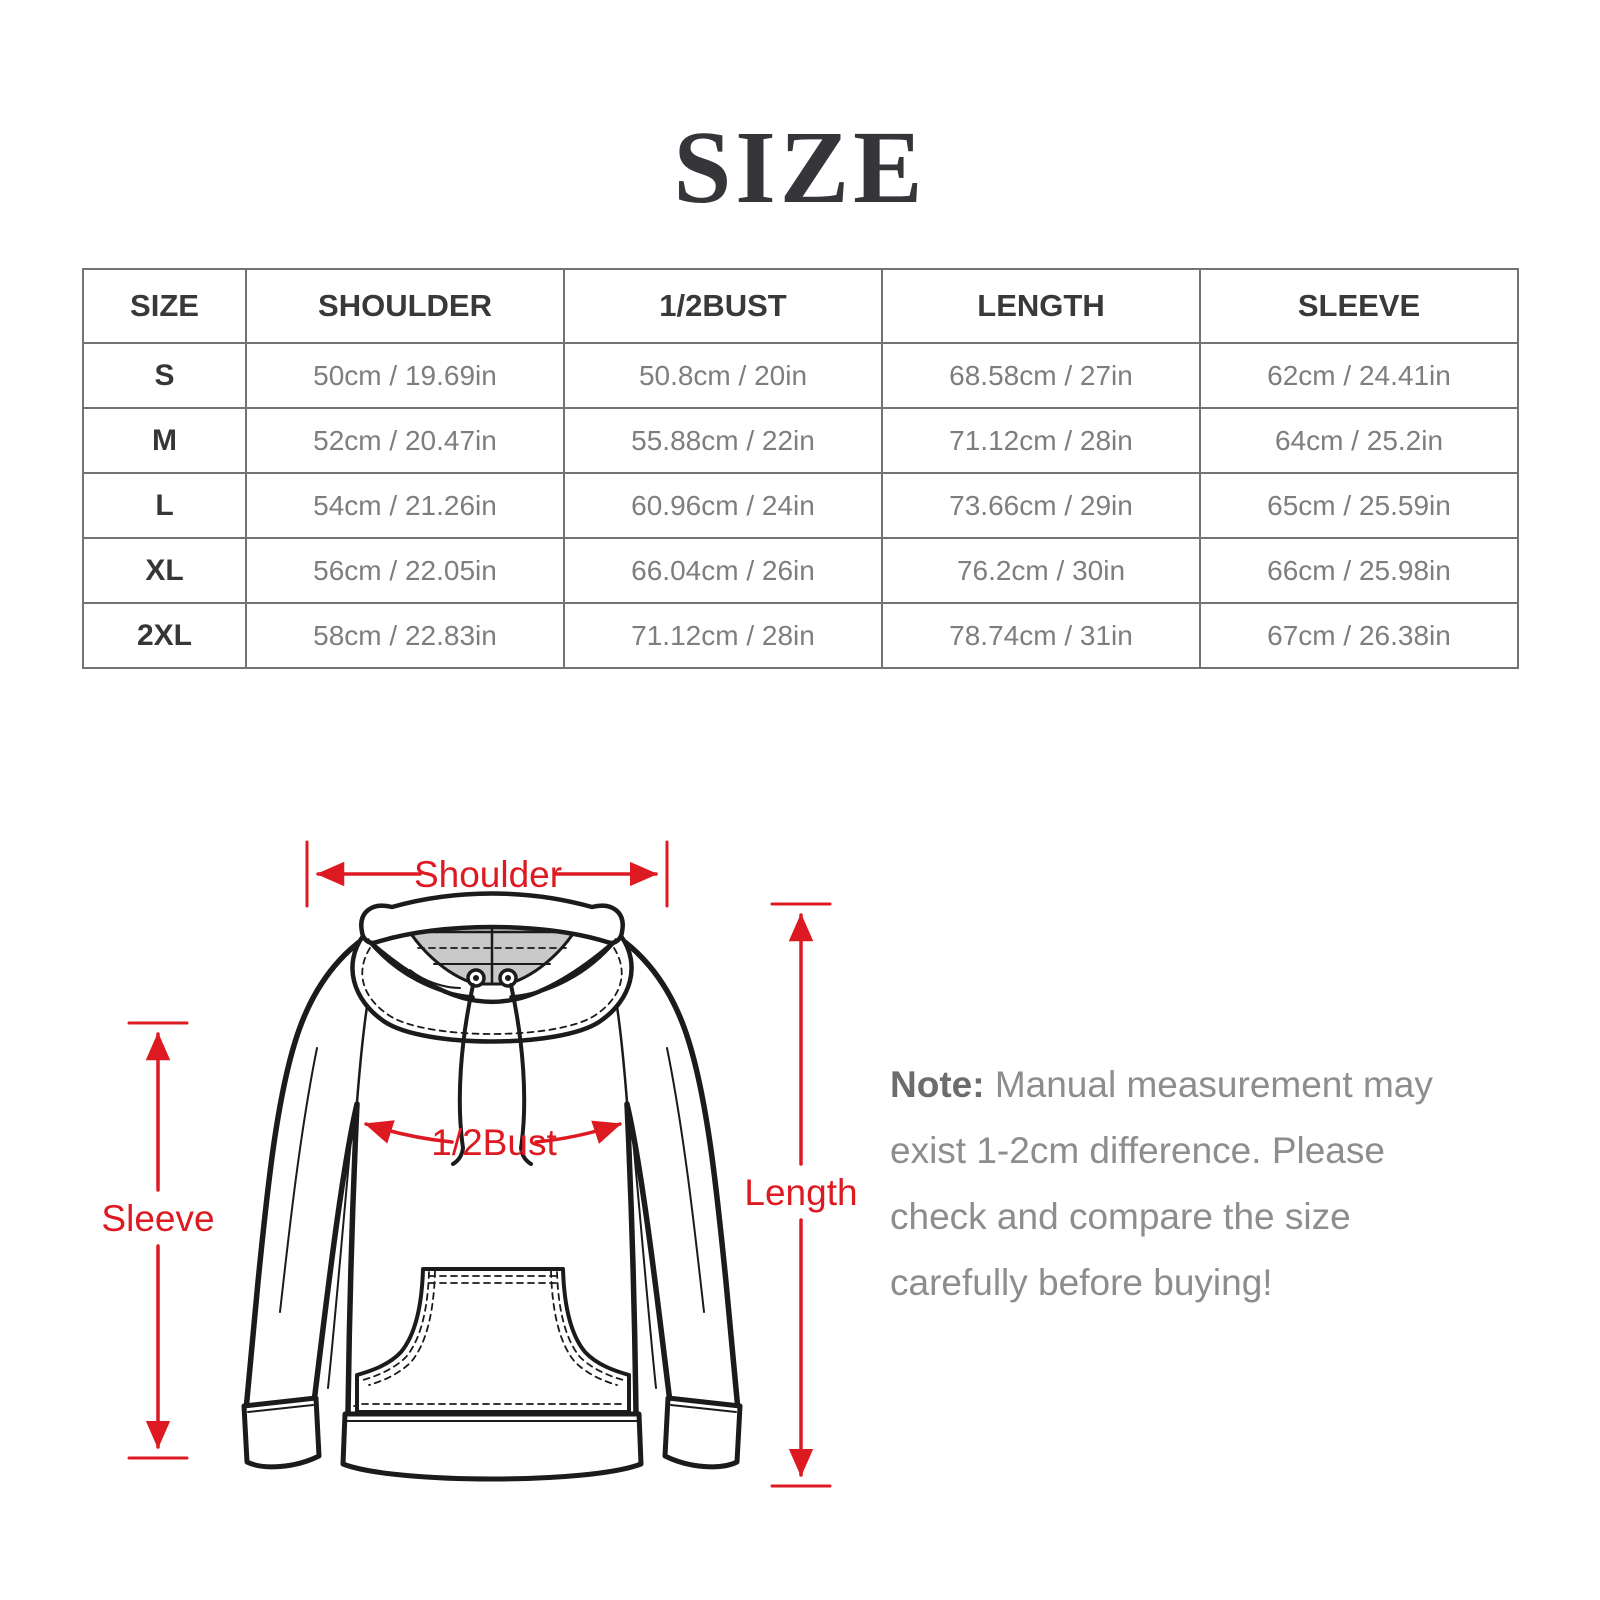 This screenshot has height=1600, width=1600. Describe the element at coordinates (723, 375) in the screenshot. I see `cell-bust: 50.8cm / 20in` at that location.